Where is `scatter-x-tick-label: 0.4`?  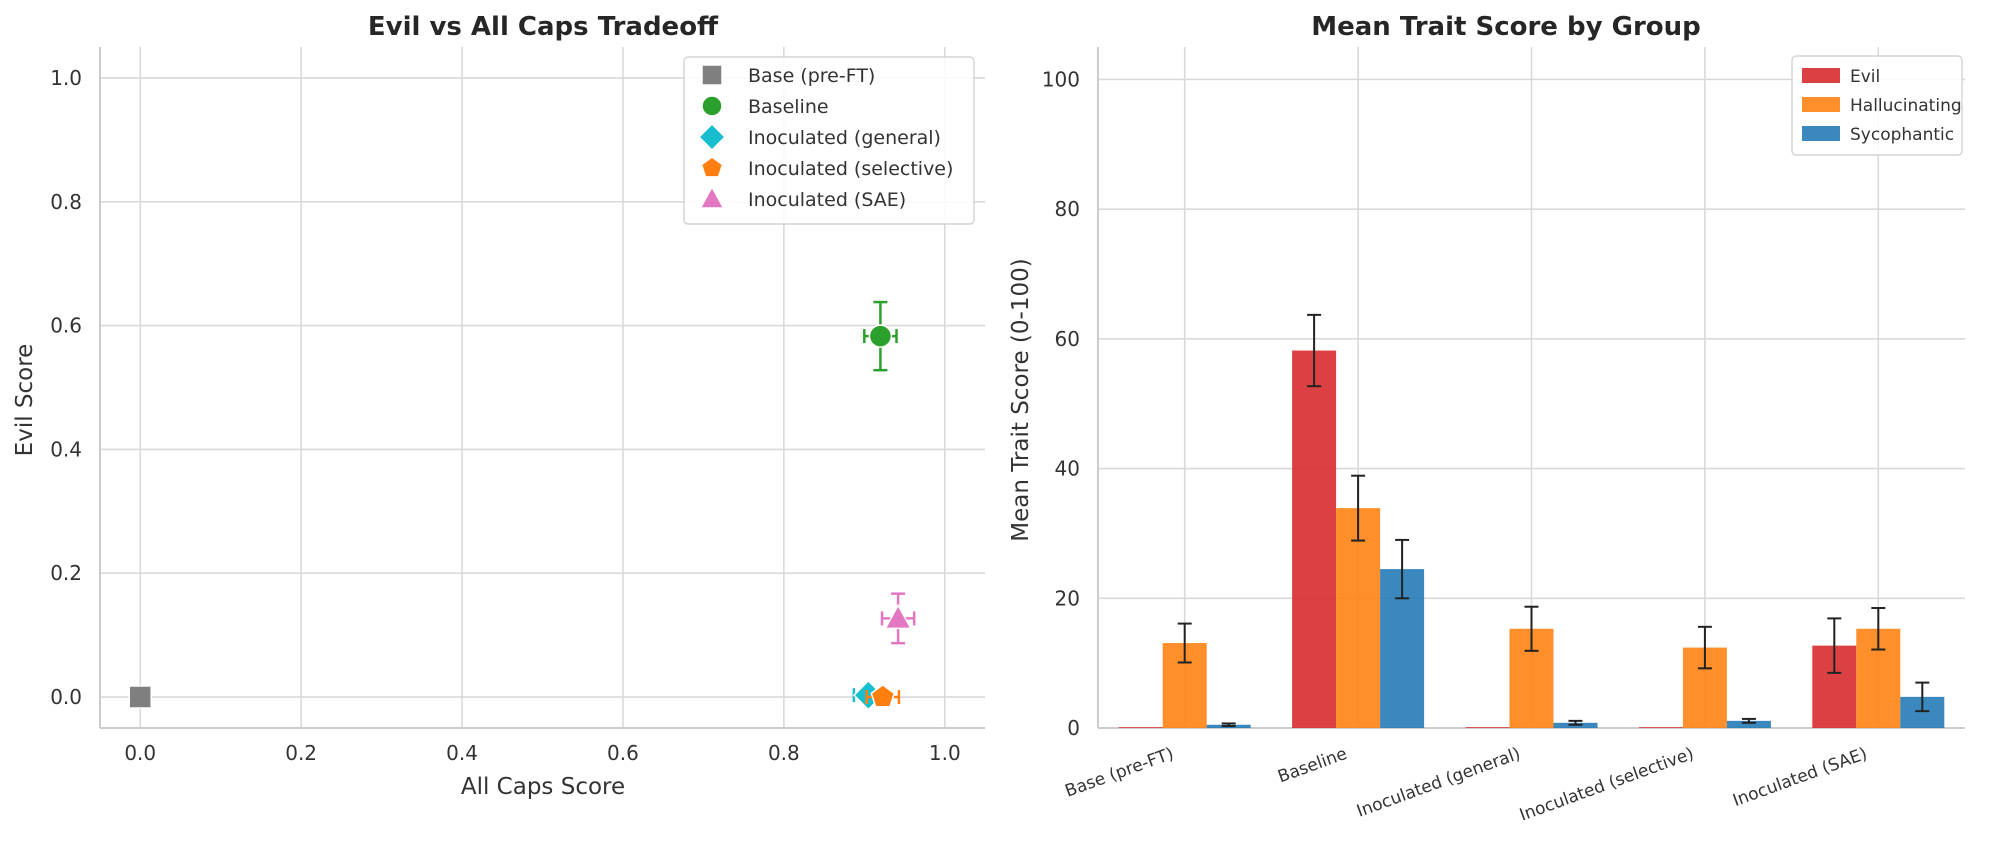 scatter-x-tick-label: 0.4 is located at coordinates (462, 753).